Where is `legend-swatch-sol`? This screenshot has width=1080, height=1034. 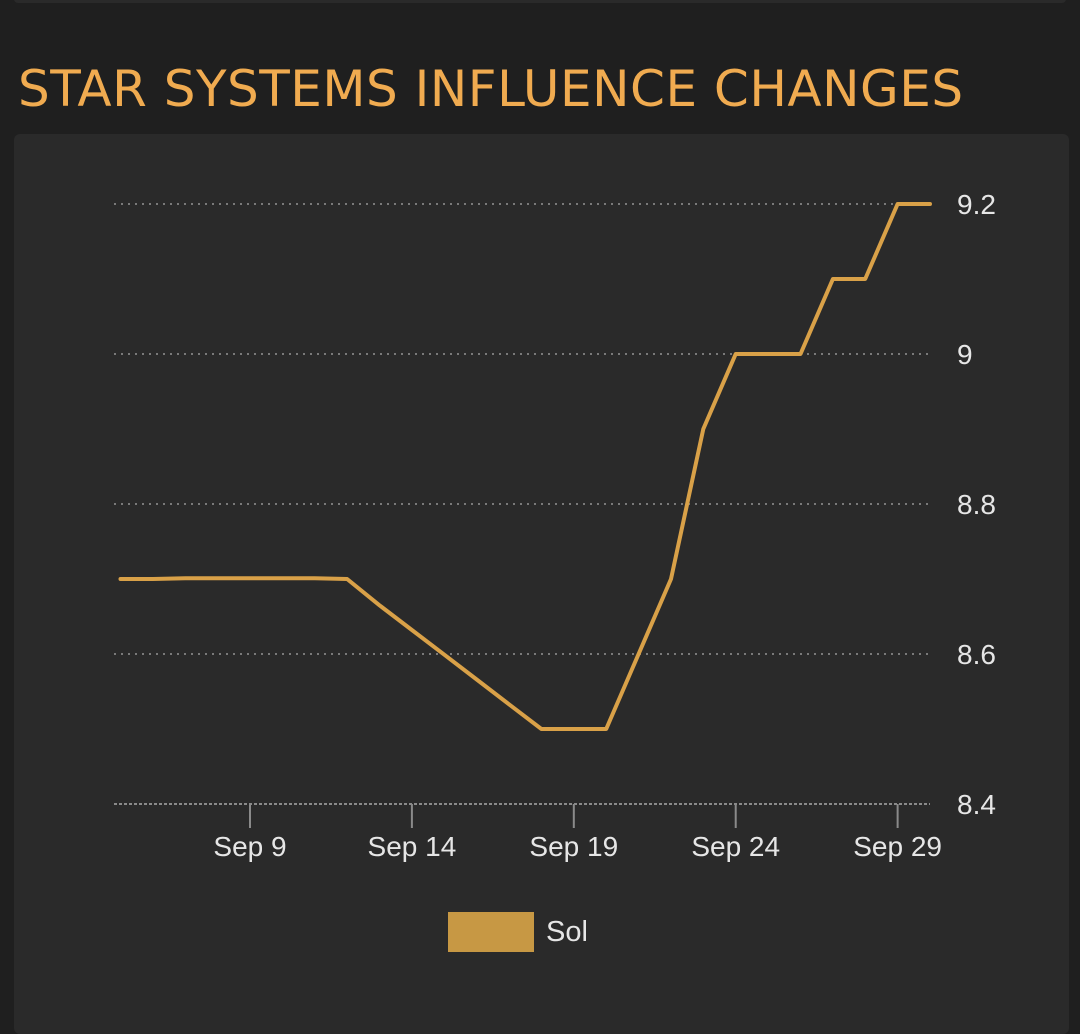
legend-swatch-sol is located at coordinates (491, 932).